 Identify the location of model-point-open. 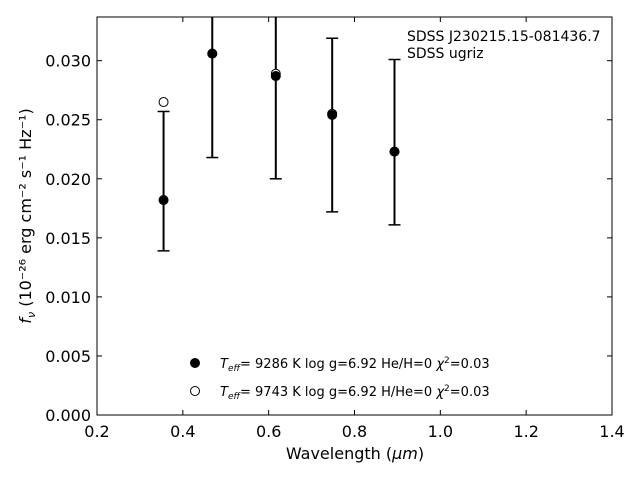
(163, 102).